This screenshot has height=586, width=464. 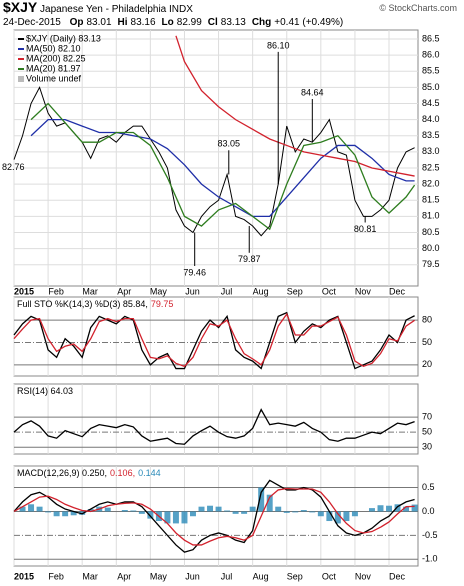 I want to click on symbol: $XJY, so click(x=20, y=7).